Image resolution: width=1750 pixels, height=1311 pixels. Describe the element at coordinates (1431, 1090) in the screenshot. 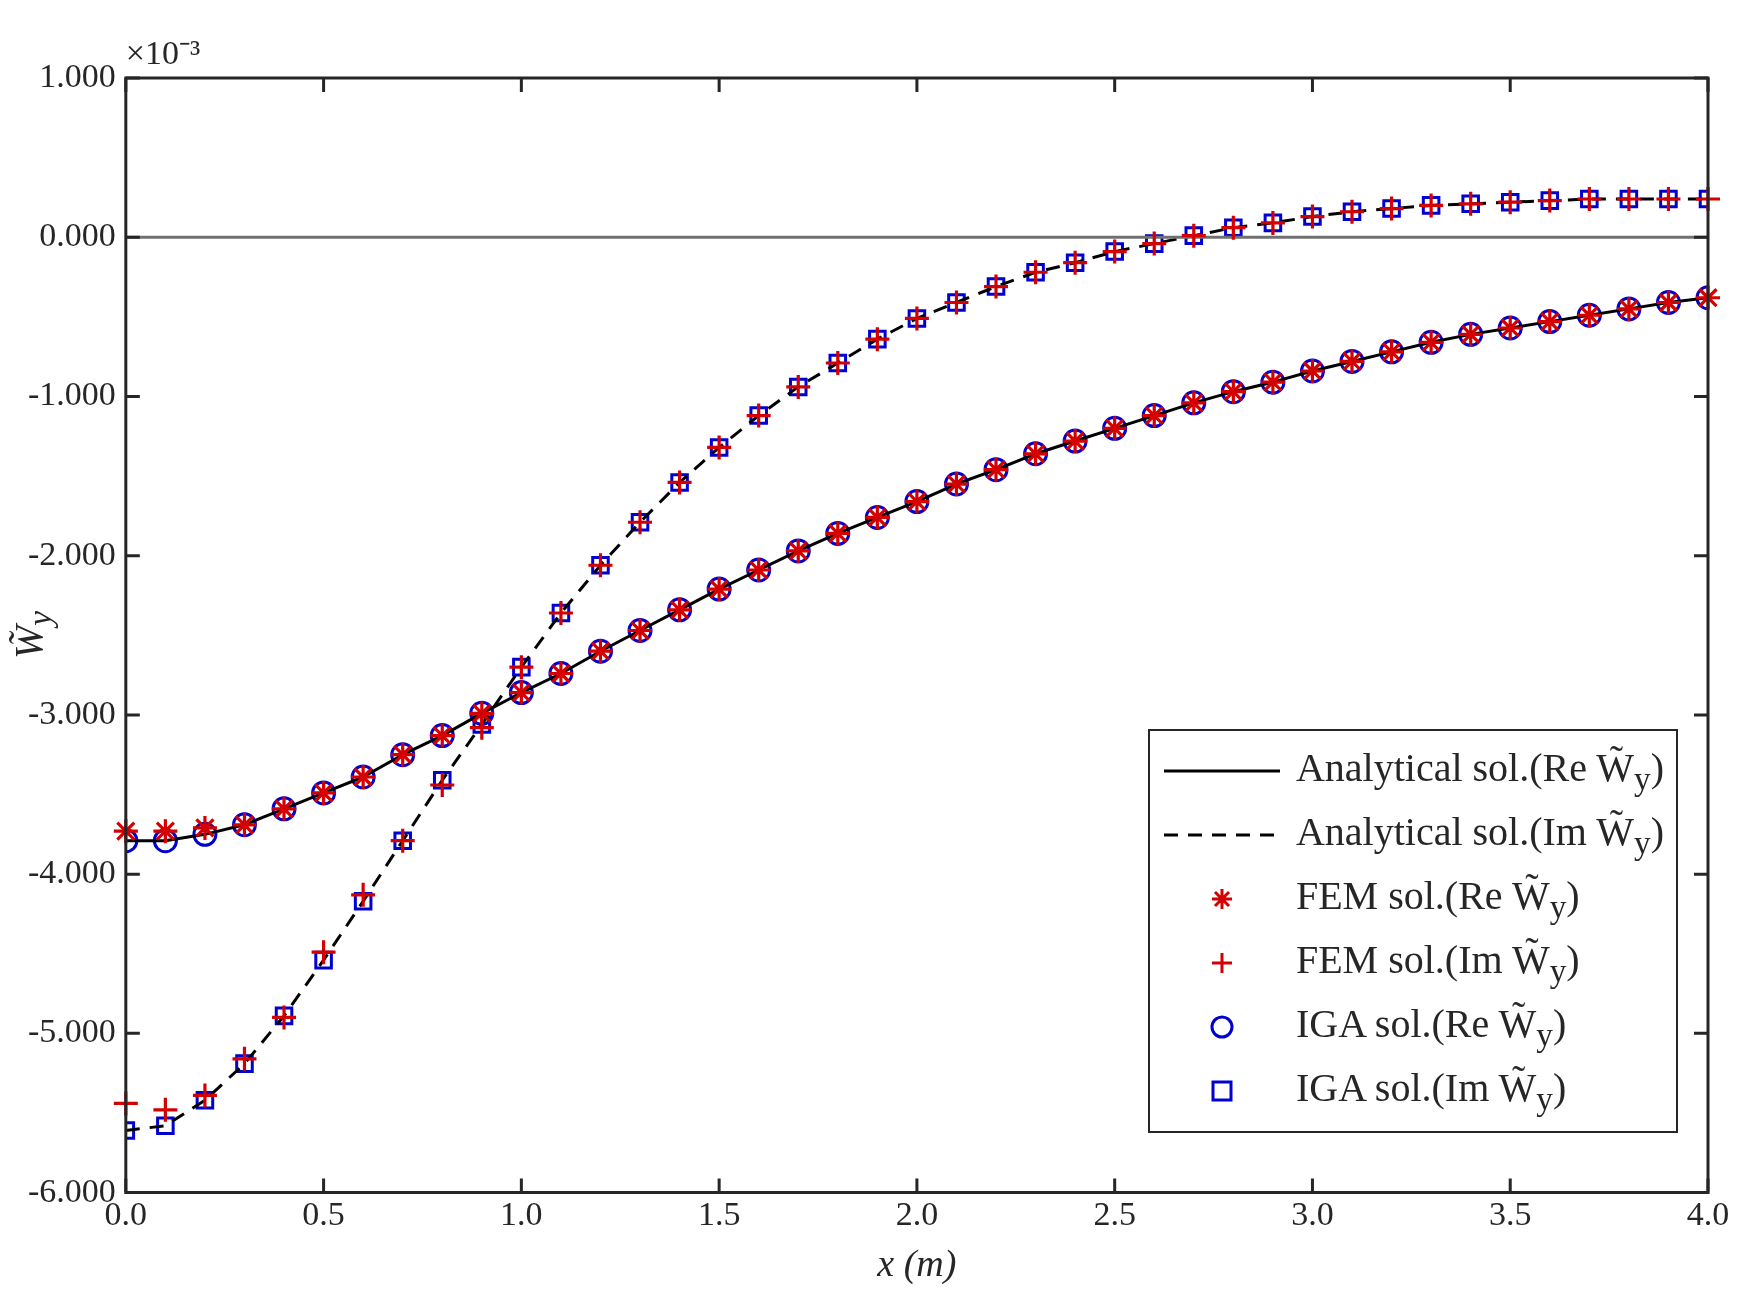

I see `legend-label: IGA sol.(Im W̃$_{y}$)` at that location.